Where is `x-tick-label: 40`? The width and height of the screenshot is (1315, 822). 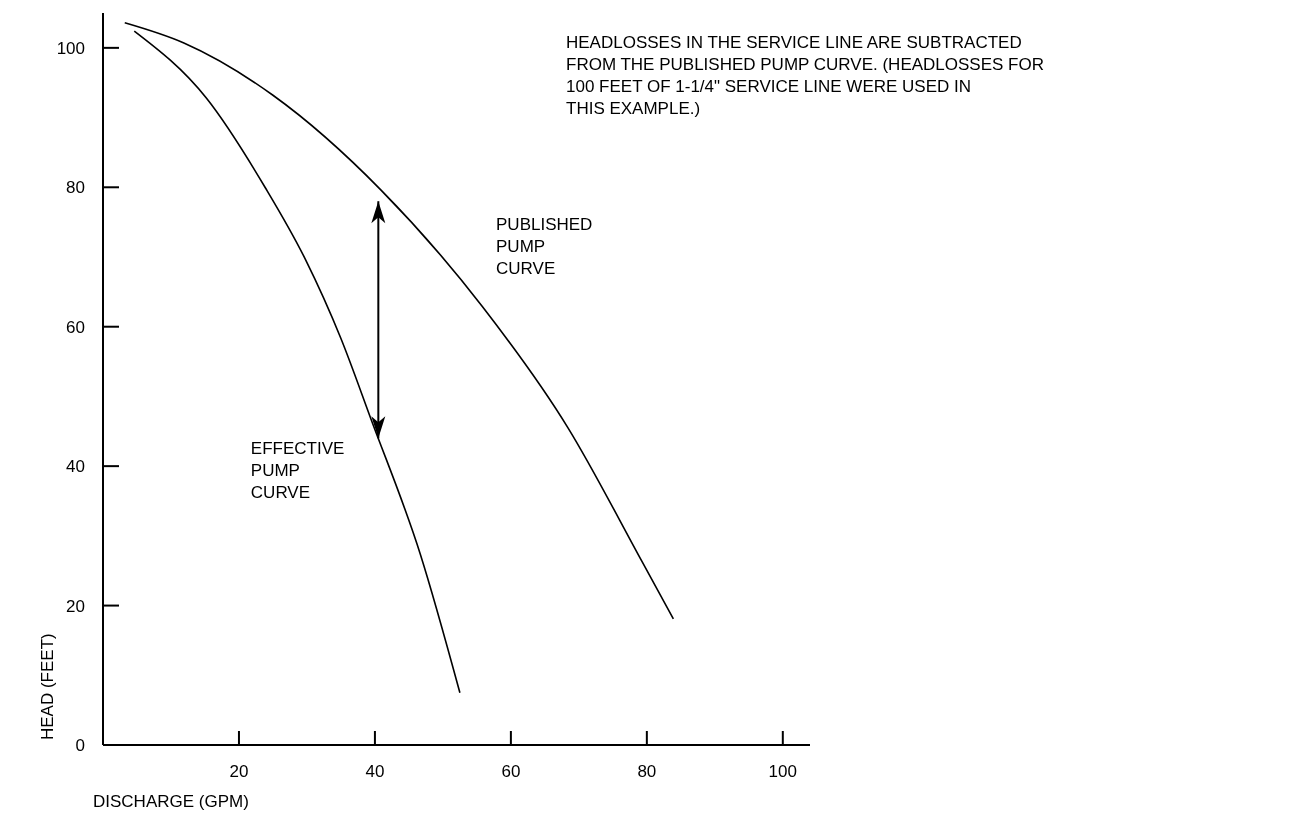
x-tick-label: 40 is located at coordinates (375, 771).